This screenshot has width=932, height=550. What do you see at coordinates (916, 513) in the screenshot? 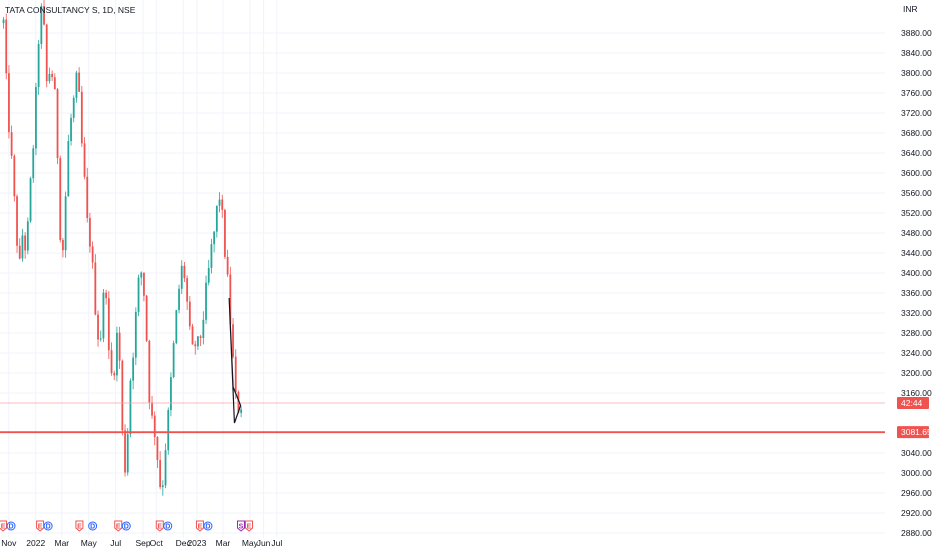
I see `price-tick-label: 2920.00` at bounding box center [916, 513].